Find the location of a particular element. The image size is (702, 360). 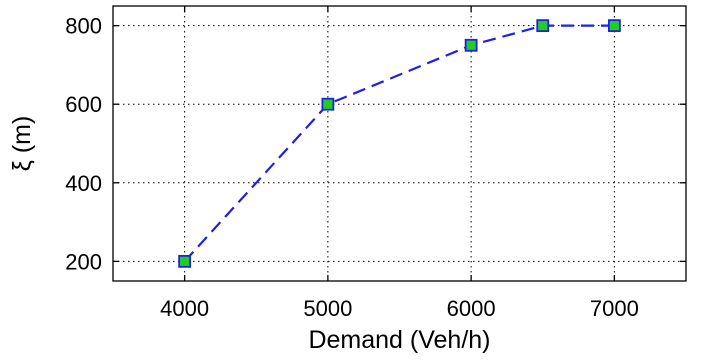

x-tick-label: 5000 is located at coordinates (327, 308).